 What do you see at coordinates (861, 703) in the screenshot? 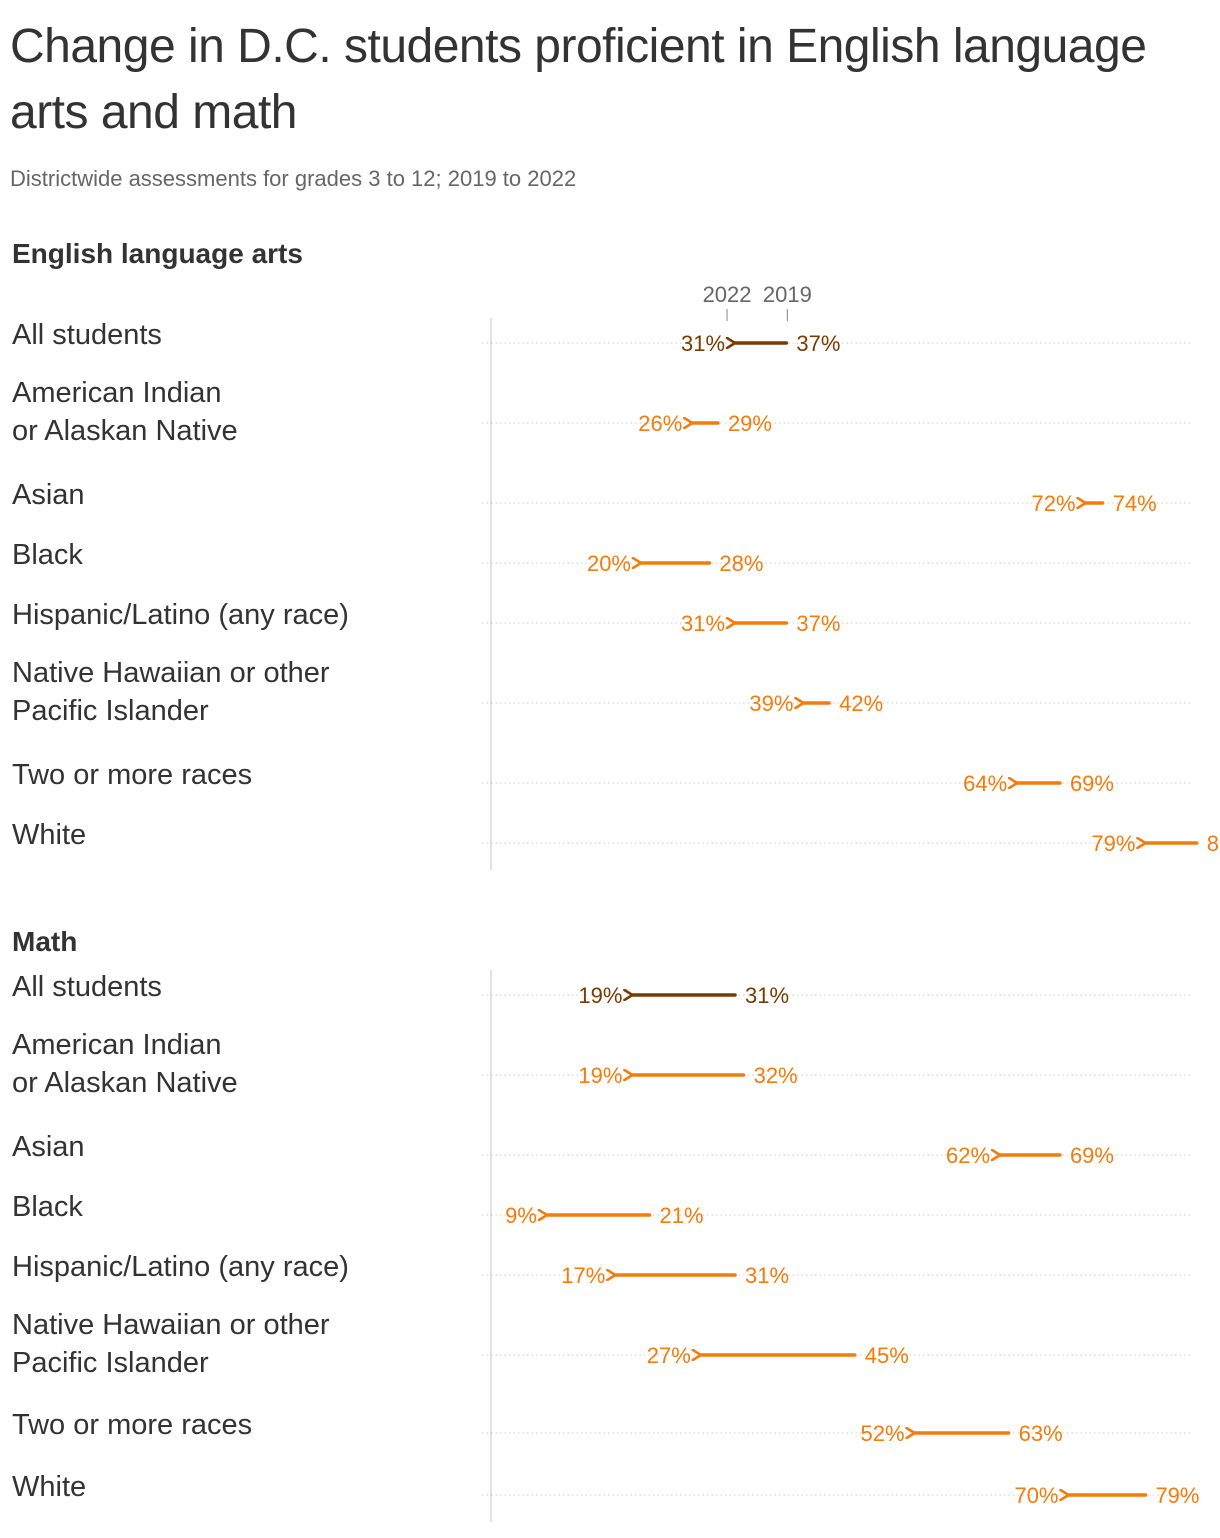
I see `value-2019: 42%` at bounding box center [861, 703].